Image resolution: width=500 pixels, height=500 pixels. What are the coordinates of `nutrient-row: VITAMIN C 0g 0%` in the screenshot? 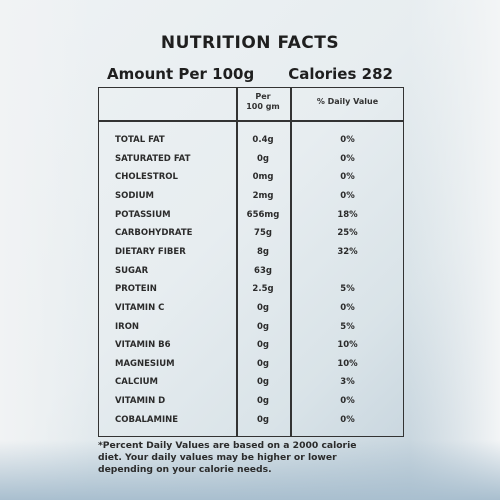 It's located at (251, 308).